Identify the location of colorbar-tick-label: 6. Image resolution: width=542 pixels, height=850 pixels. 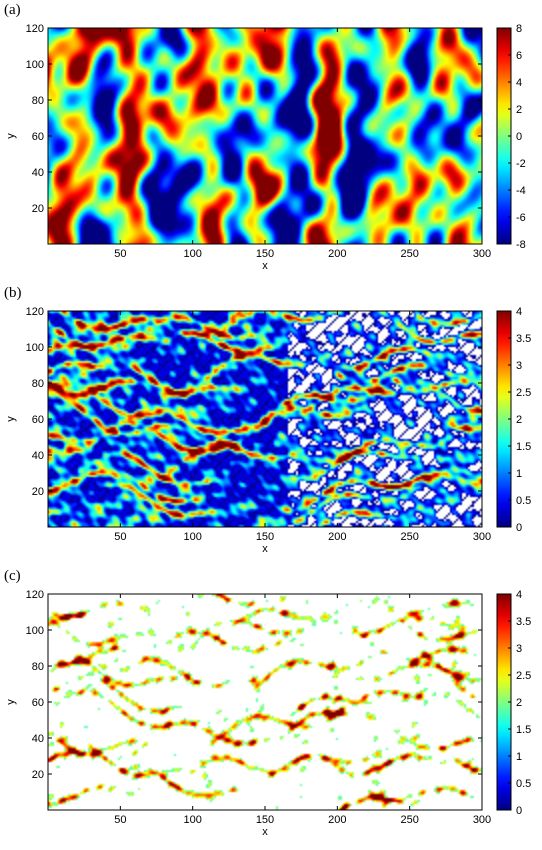
(519, 56).